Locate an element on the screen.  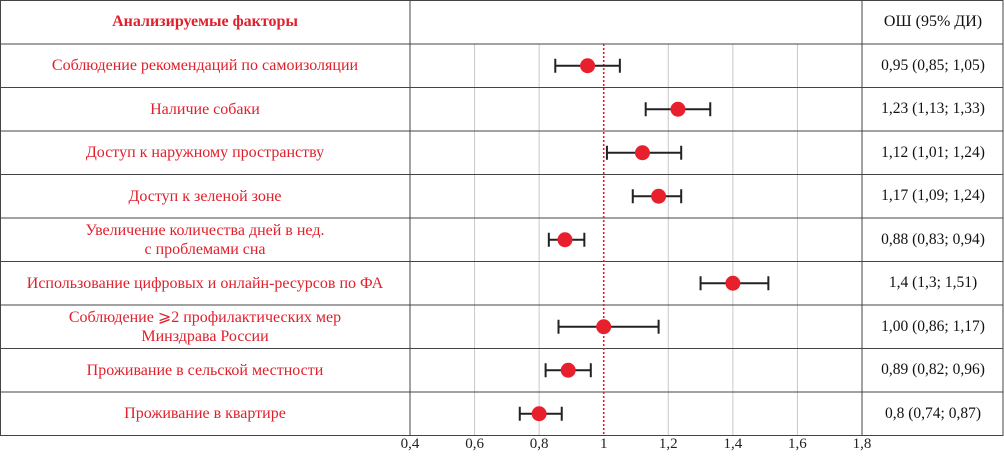
factor-label: Проживание в квартире is located at coordinates (205, 414).